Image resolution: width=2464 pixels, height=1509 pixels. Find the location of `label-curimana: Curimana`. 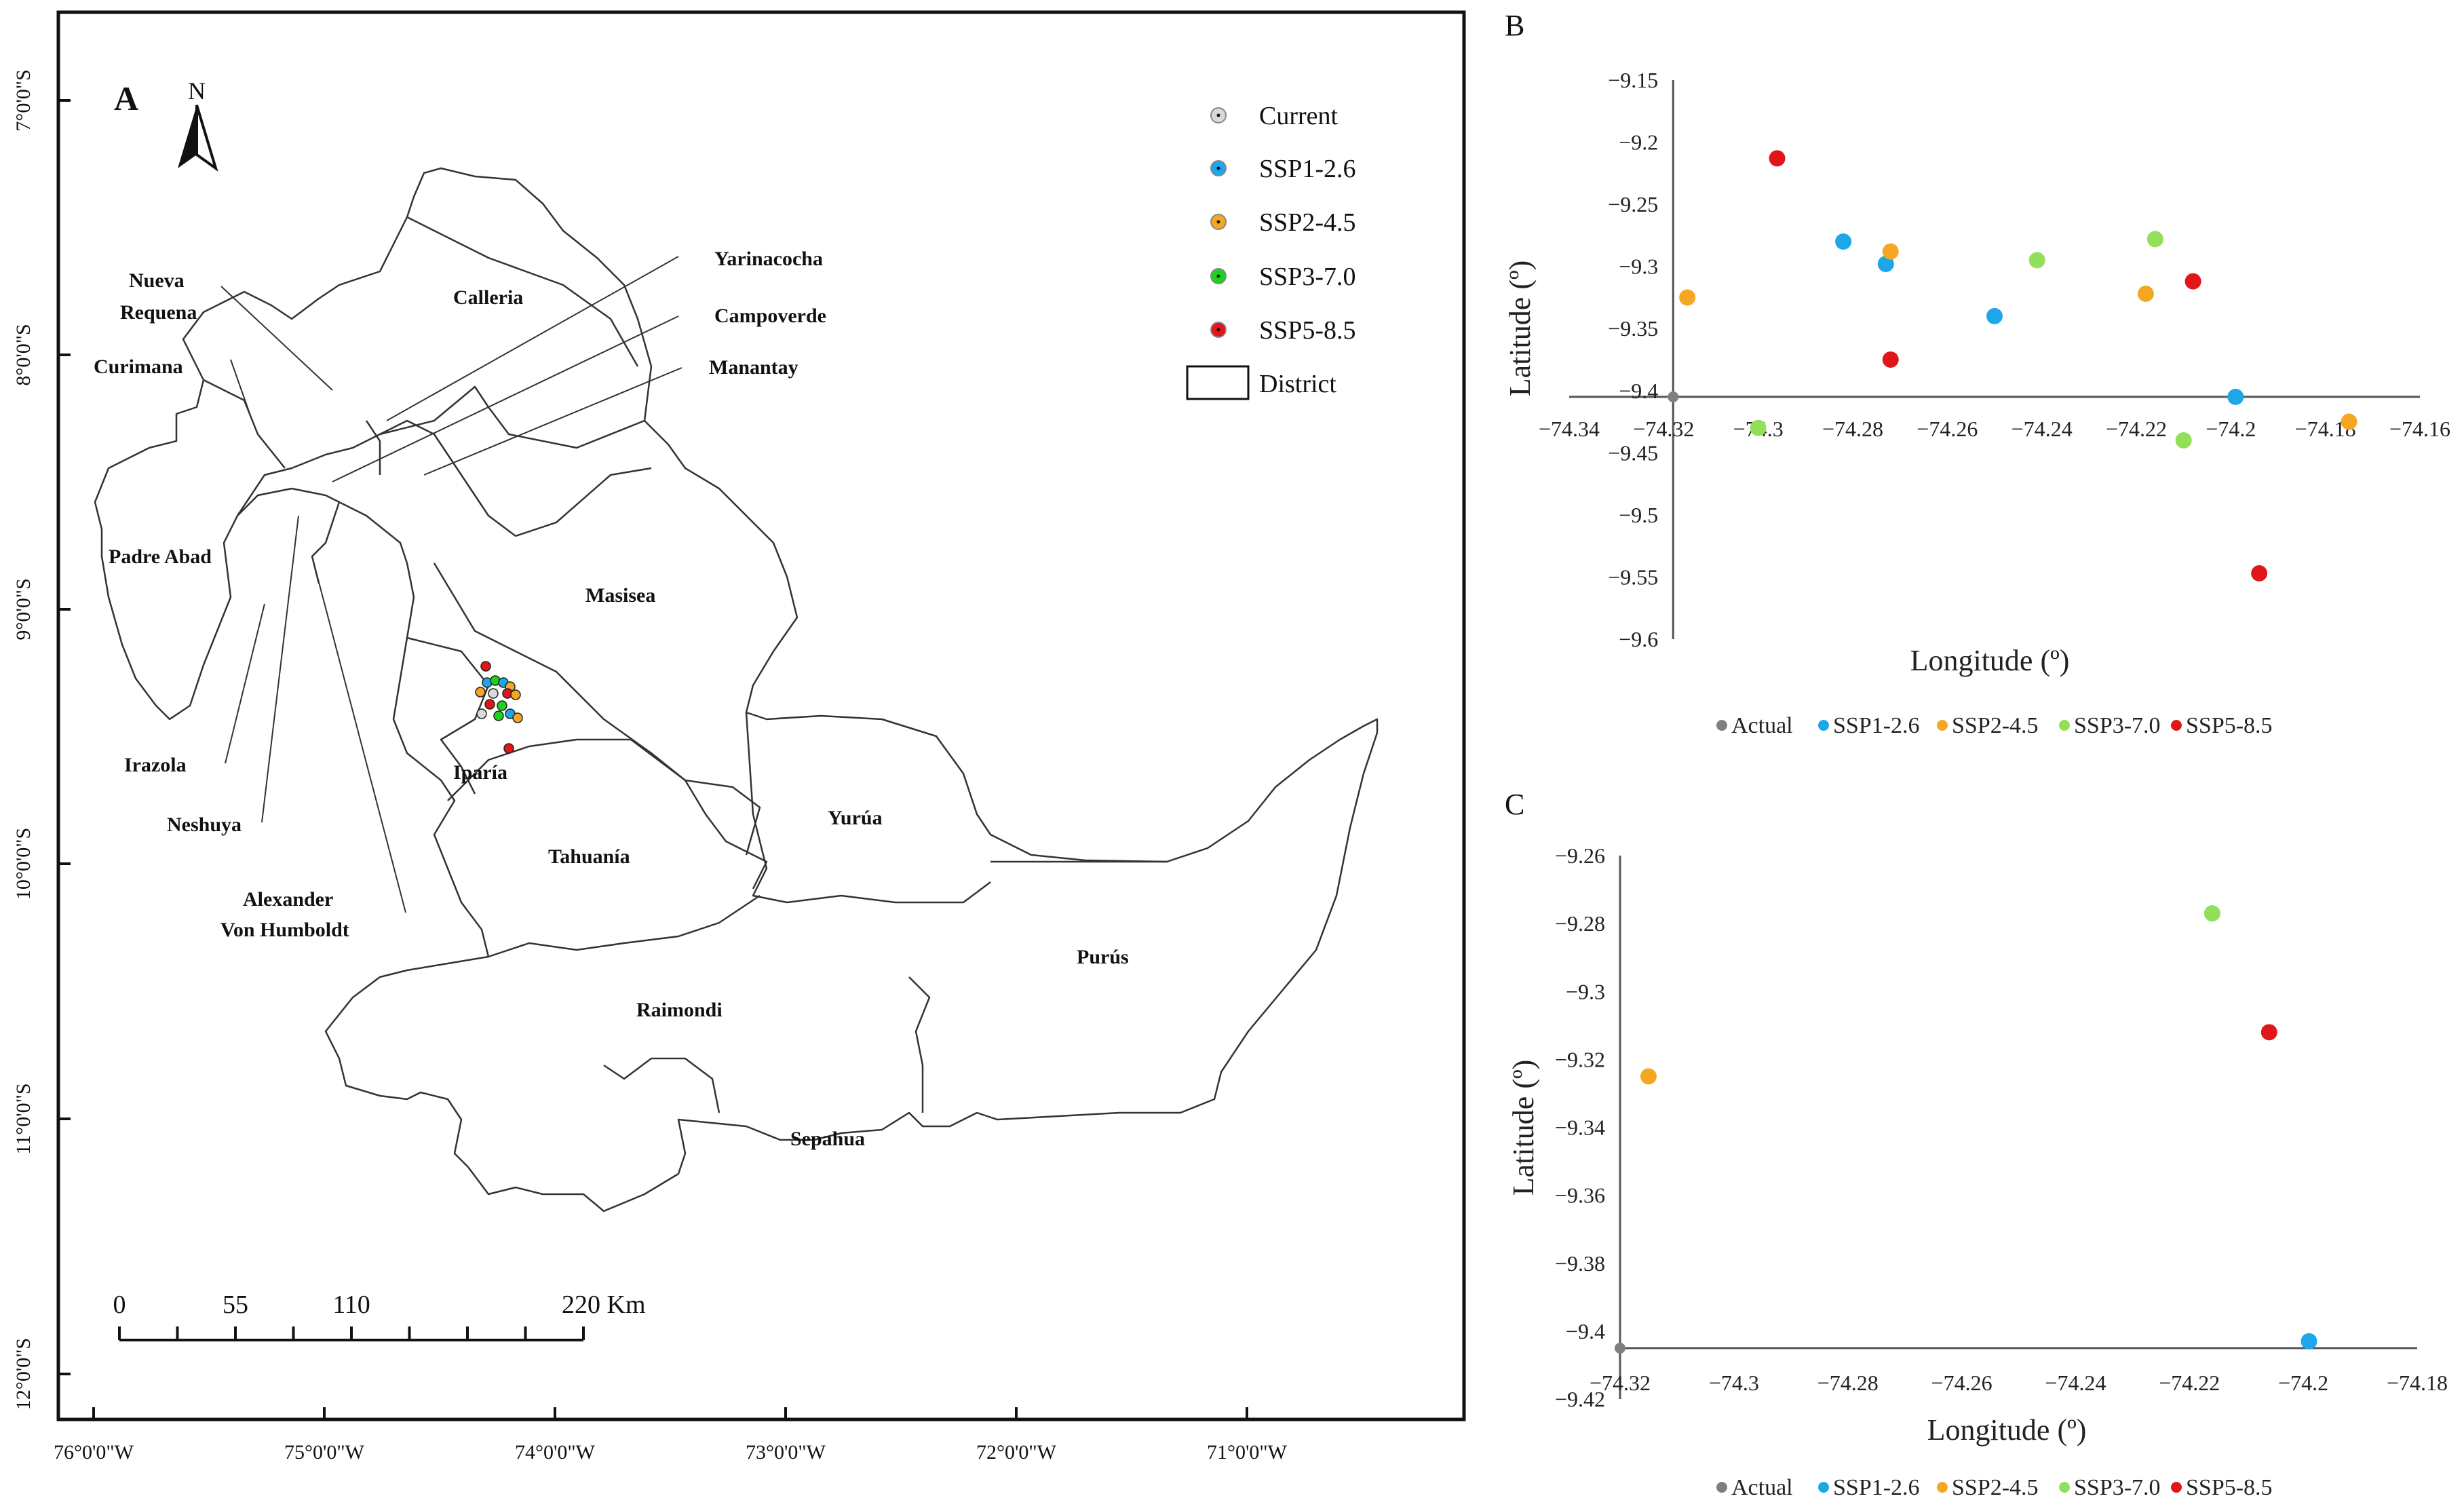

label-curimana: Curimana is located at coordinates (138, 367).